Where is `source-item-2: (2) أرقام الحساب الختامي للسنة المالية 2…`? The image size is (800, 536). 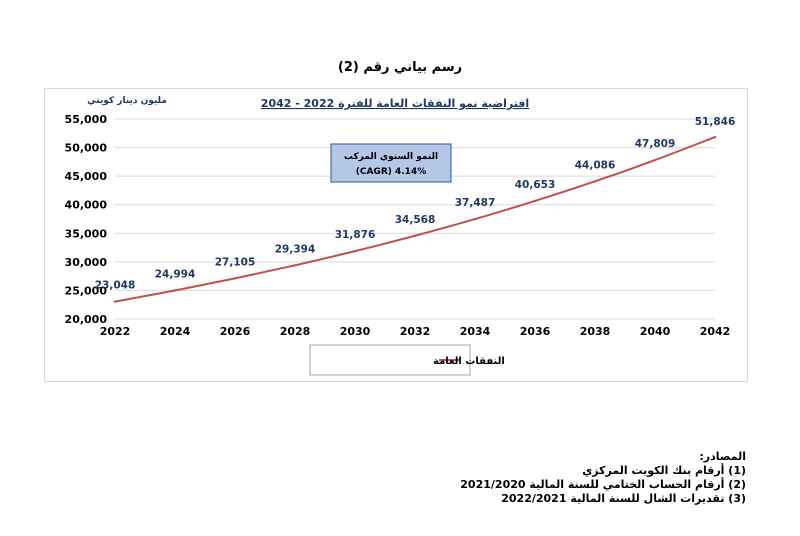
source-item-2: (2) أرقام الحساب الختامي للسنة المالية 2… is located at coordinates (603, 484).